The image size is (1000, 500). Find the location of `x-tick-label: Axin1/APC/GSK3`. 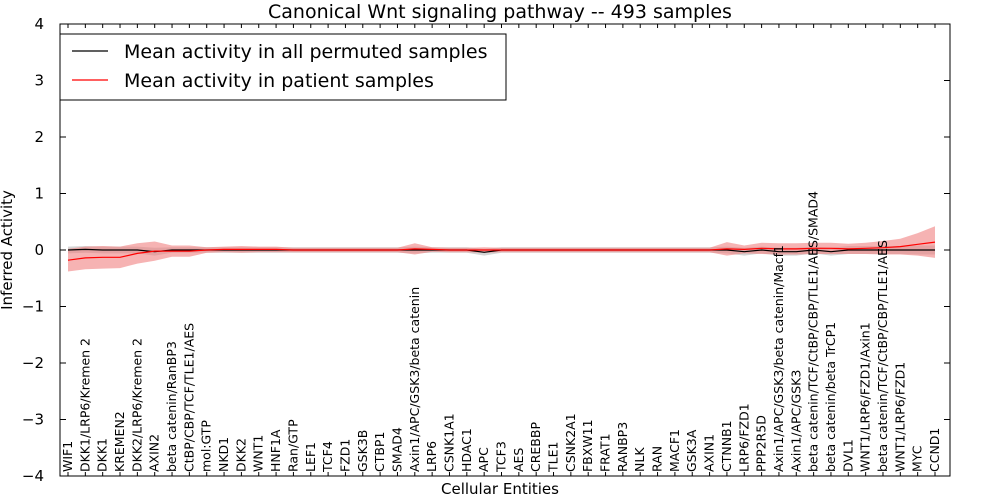

x-tick-label: Axin1/APC/GSK3 is located at coordinates (795, 421).